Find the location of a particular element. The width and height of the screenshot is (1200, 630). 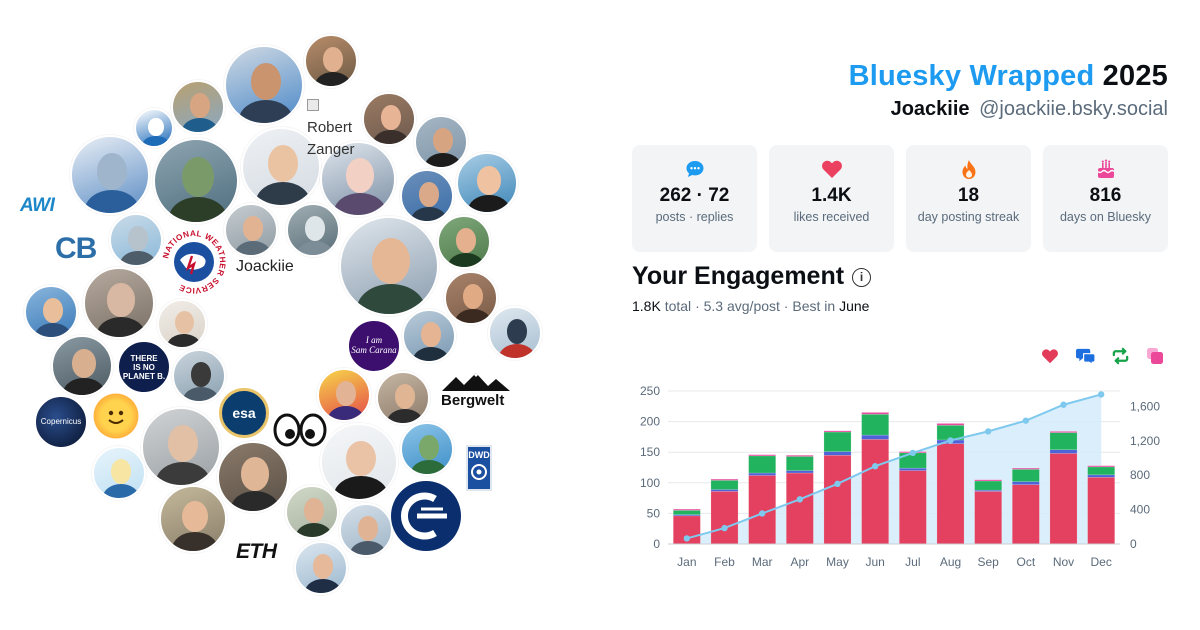

stat-card-posts: 262 · 72 posts · replies is located at coordinates (694, 198).